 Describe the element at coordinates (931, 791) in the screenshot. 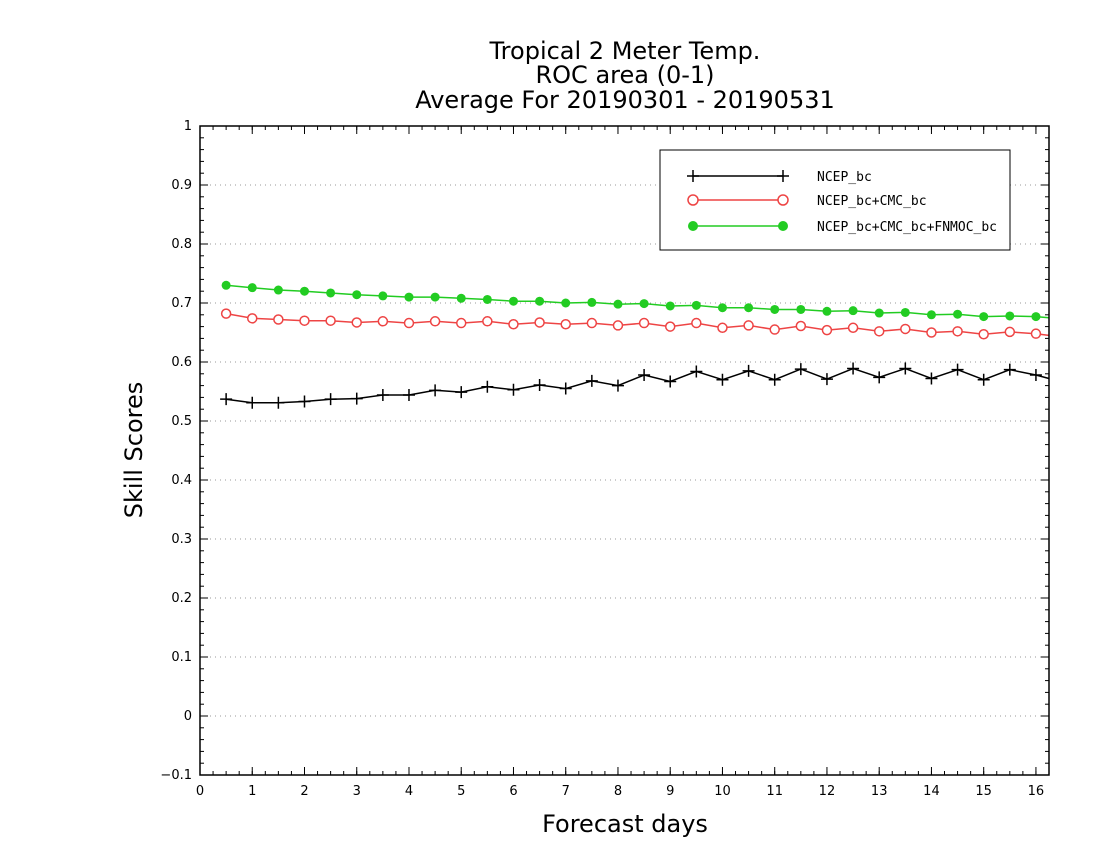

I see `x-tick-label: 14` at that location.